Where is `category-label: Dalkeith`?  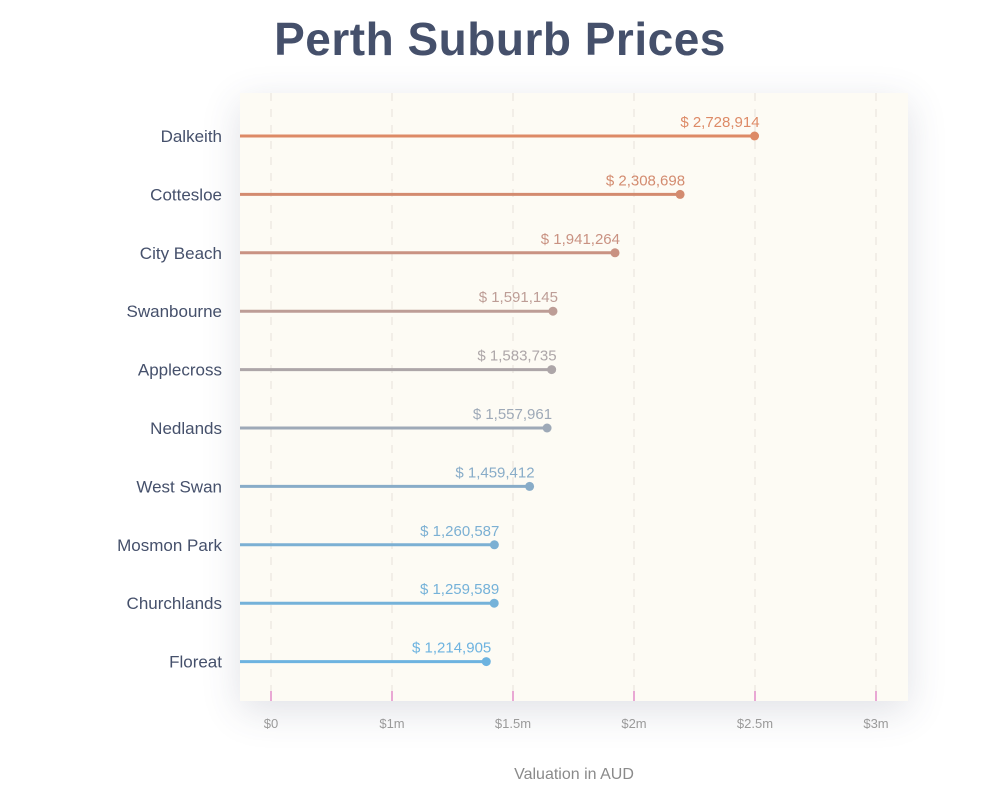
category-label: Dalkeith is located at coordinates (191, 136).